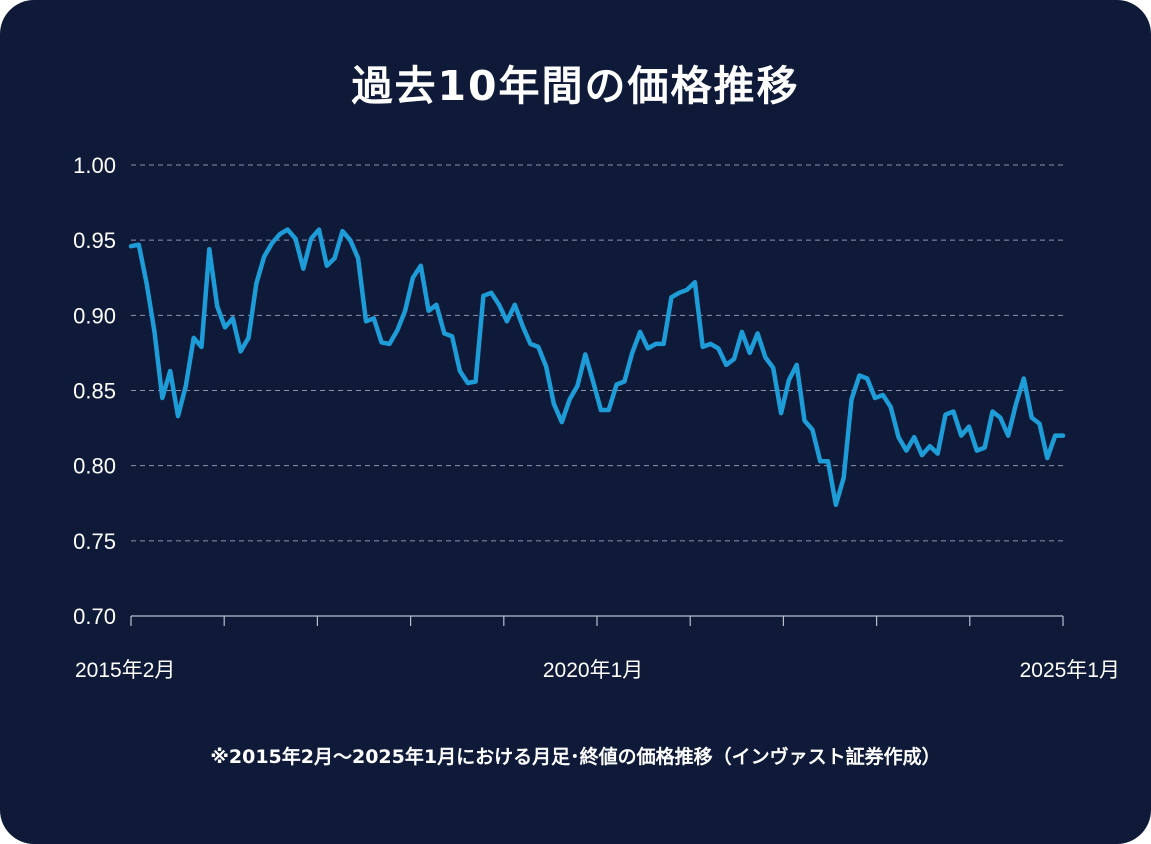 The height and width of the screenshot is (844, 1151). Describe the element at coordinates (94, 165) in the screenshot. I see `y-tick-label: 1.00` at that location.